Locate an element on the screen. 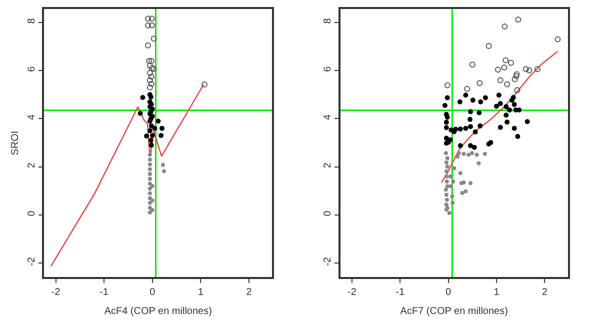 The width and height of the screenshot is (589, 322). x-axis-title: AcF4 (COP en millones) is located at coordinates (158, 311).